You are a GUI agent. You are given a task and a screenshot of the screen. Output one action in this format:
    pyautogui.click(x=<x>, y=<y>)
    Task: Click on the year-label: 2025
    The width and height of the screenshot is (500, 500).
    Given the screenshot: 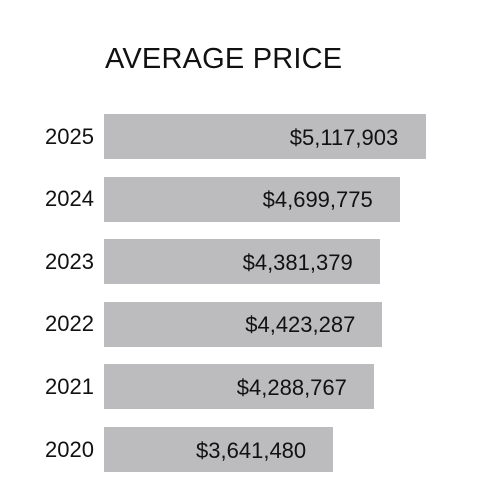 What is the action you would take?
    pyautogui.click(x=69, y=136)
    